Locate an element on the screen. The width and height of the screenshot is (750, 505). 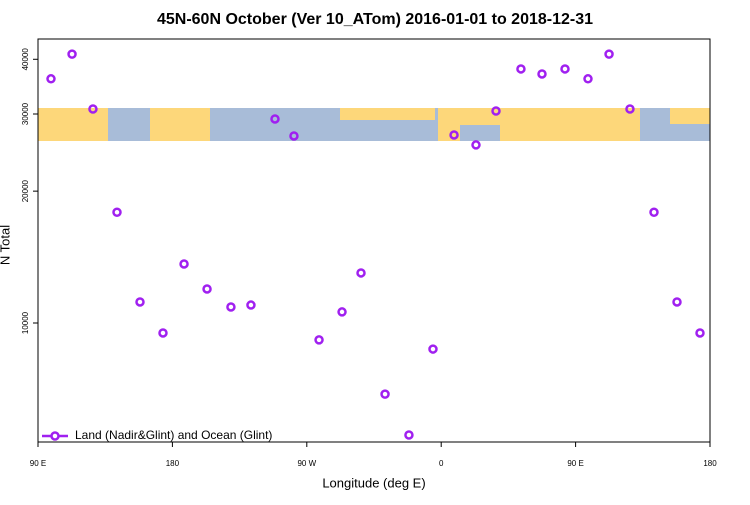
map-band is located at coordinates (374, 124).